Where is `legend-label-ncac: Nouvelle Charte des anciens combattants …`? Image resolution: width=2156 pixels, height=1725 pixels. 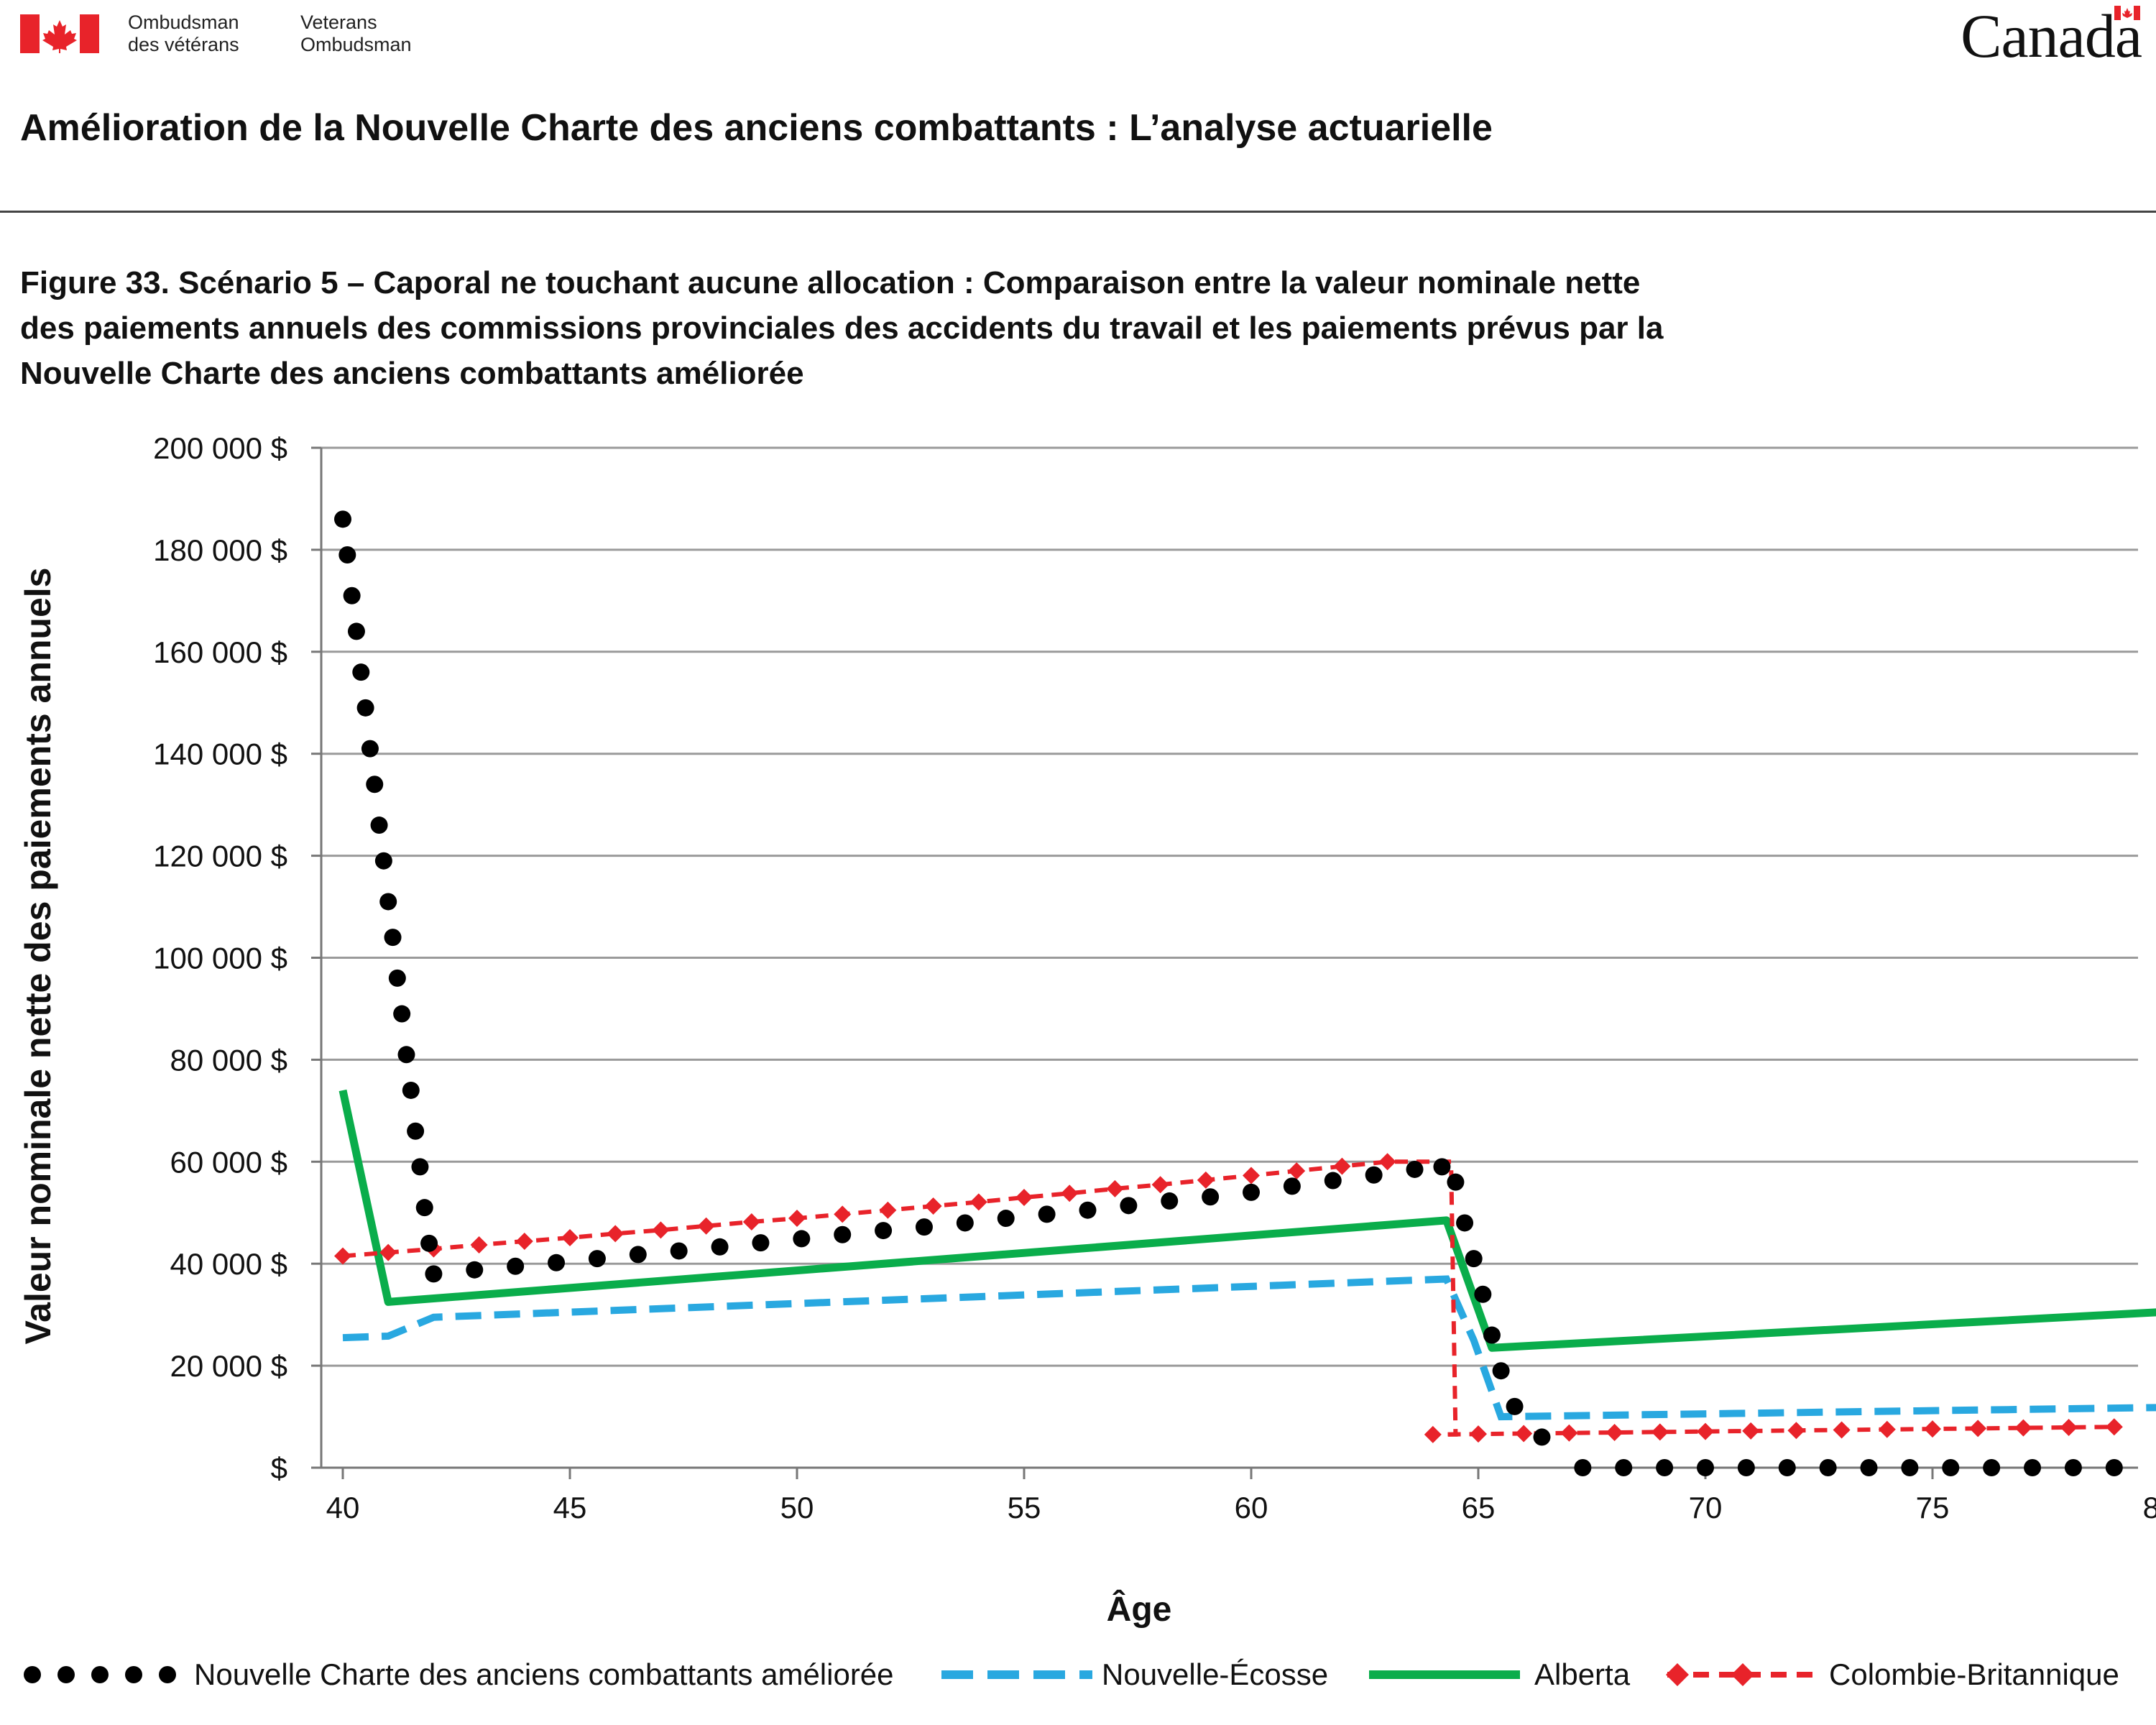 legend-label-ncac: Nouvelle Charte des anciens combattants … is located at coordinates (544, 1674).